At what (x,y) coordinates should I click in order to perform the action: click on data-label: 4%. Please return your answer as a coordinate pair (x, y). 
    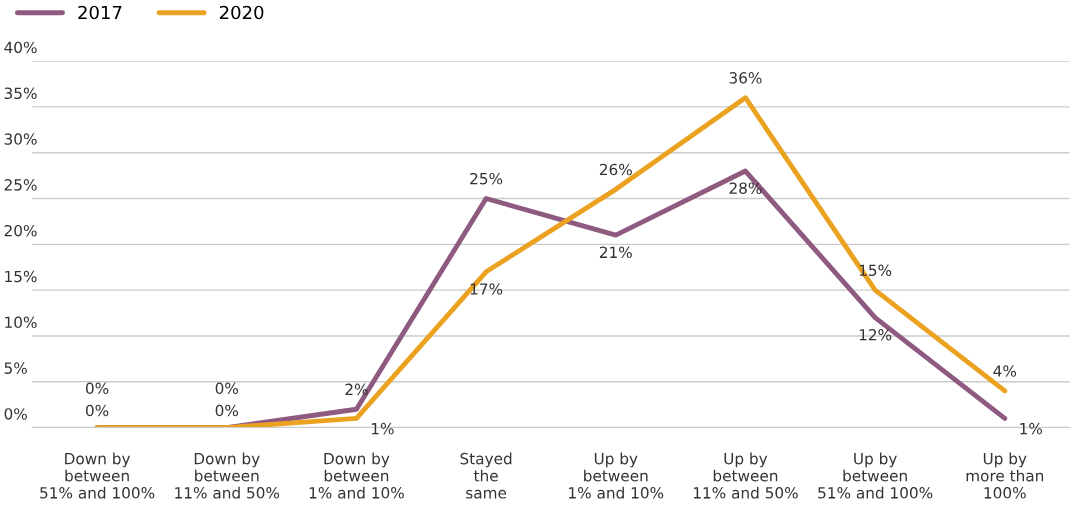
    Looking at the image, I should click on (1005, 371).